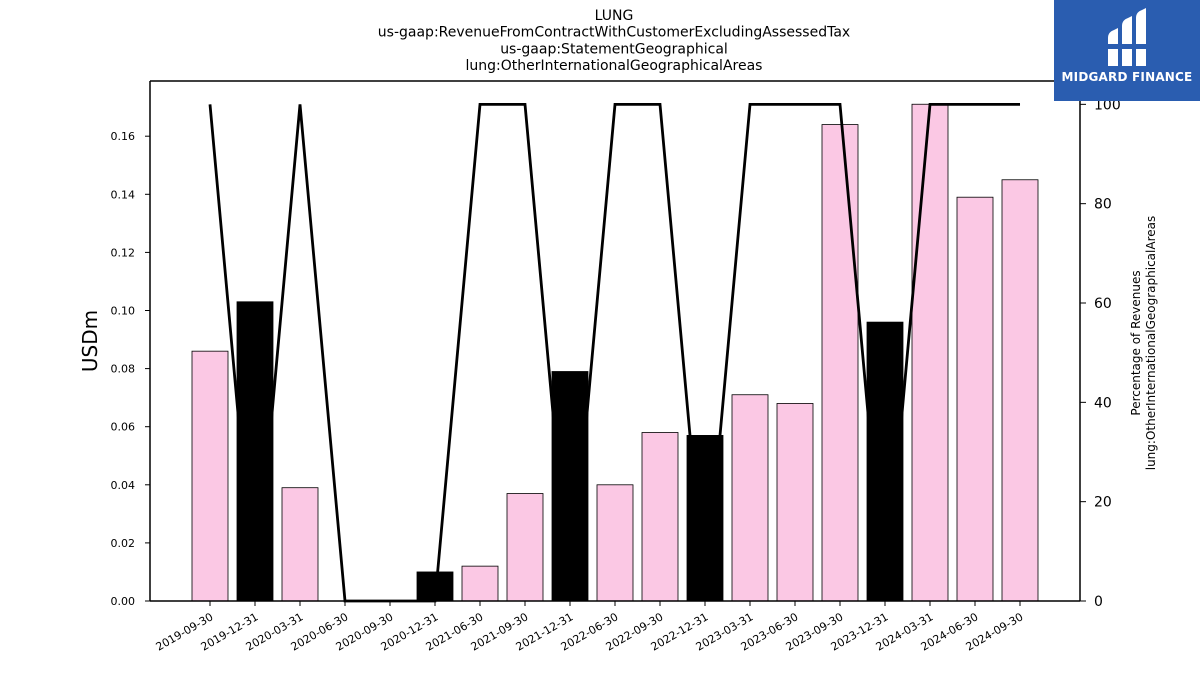 The width and height of the screenshot is (1200, 675). Describe the element at coordinates (1100, 353) in the screenshot. I see `y-axis-right: 0 20 40 60 80 100` at that location.